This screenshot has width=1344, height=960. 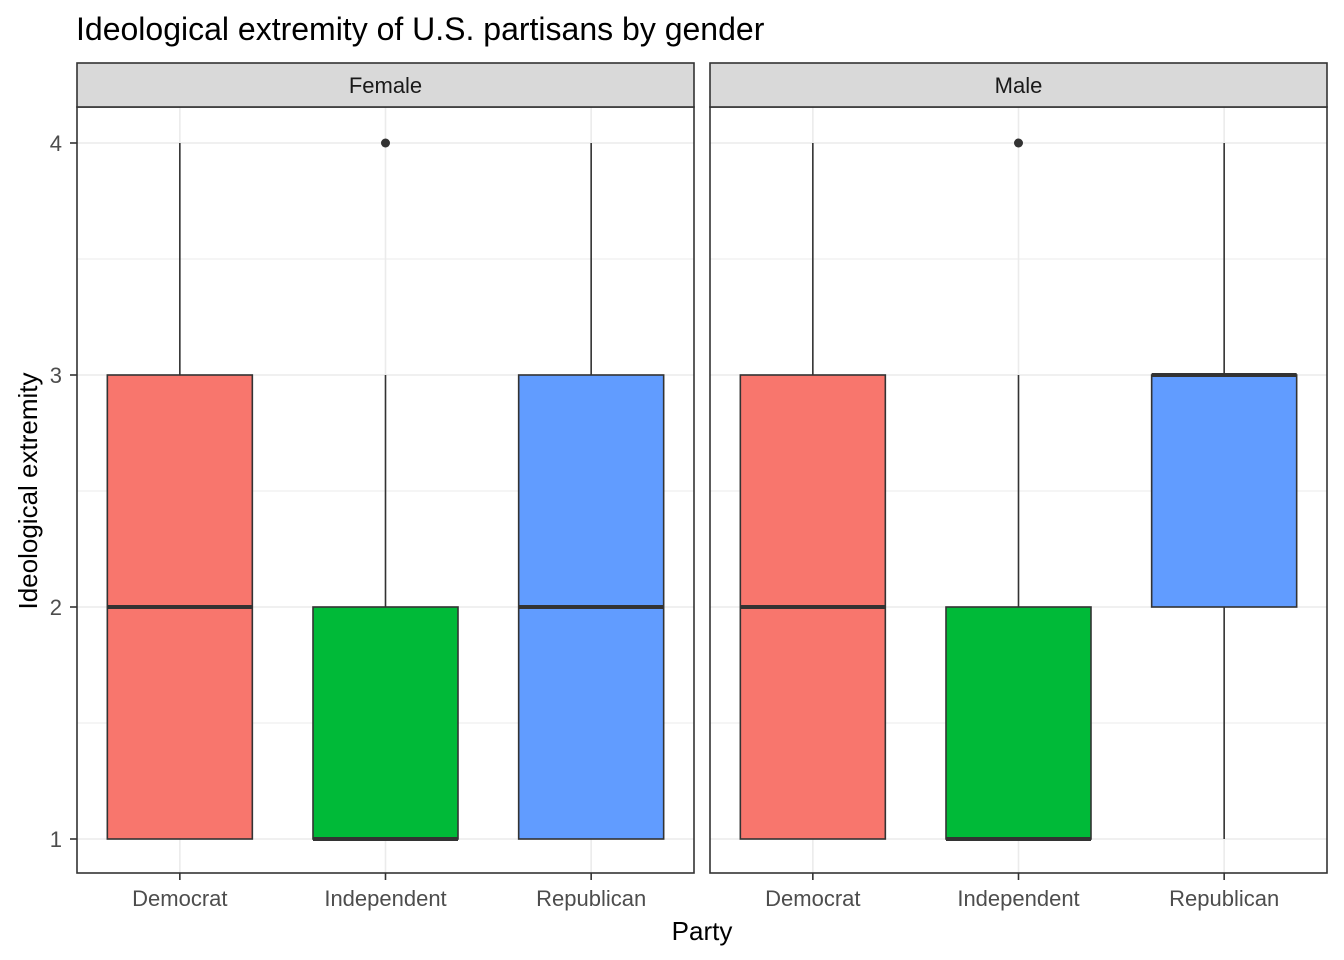 I want to click on y-tick-label: 4, so click(x=56, y=143).